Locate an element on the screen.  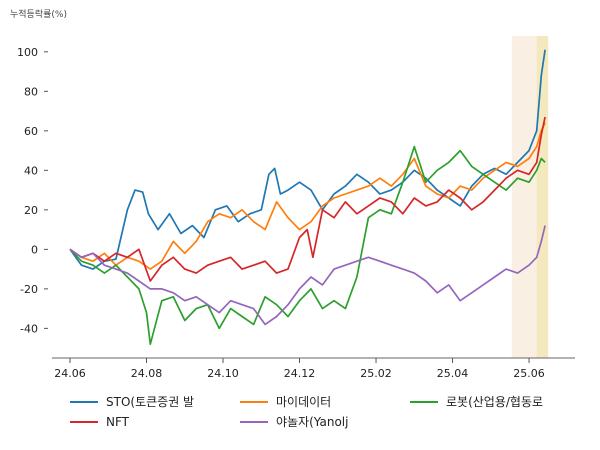
x-tick-label-5: 25.04 is located at coordinates (453, 373).